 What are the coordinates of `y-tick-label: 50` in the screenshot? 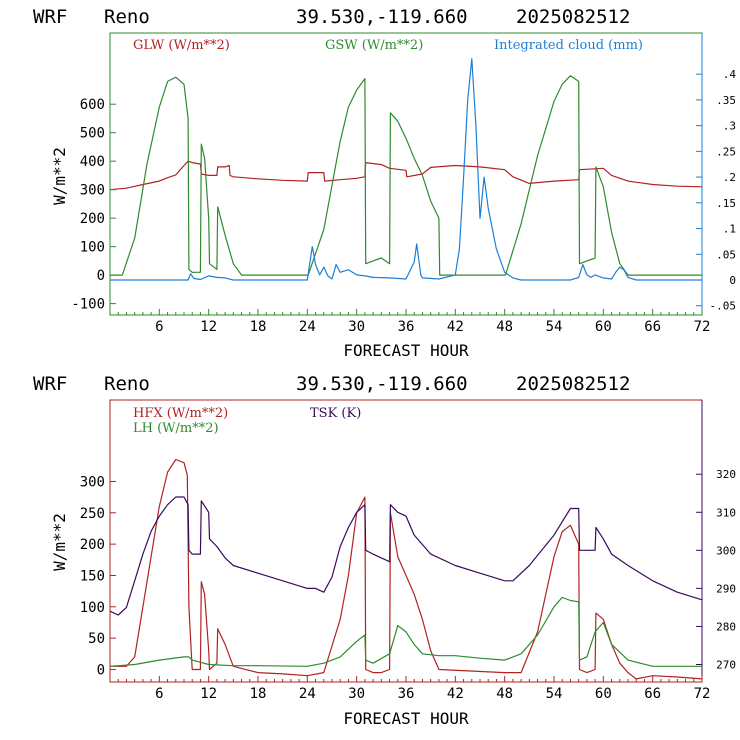 It's located at (96, 639).